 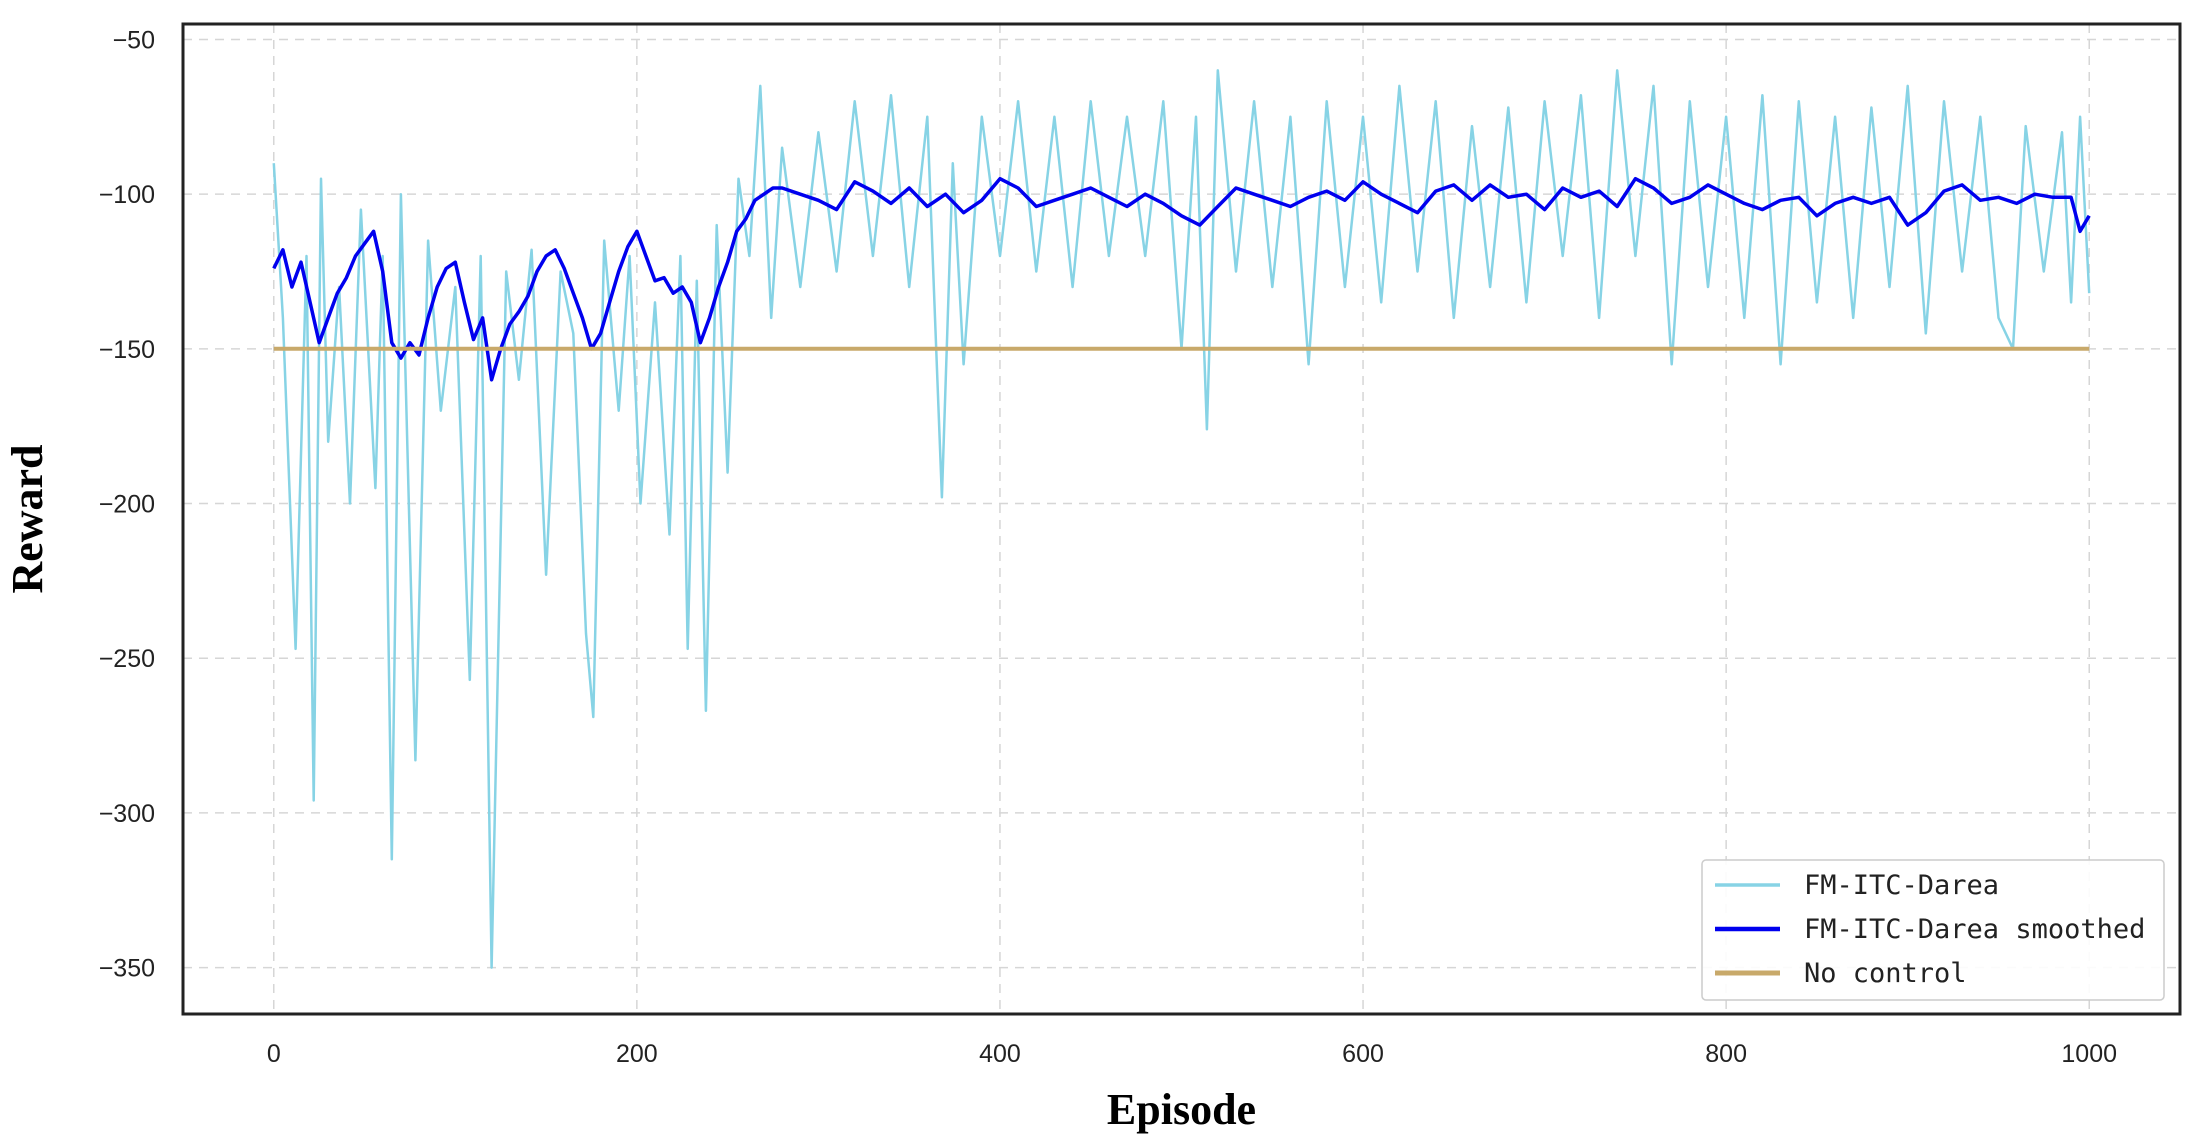 I want to click on x-tick-label: 1000, so click(x=2089, y=1054).